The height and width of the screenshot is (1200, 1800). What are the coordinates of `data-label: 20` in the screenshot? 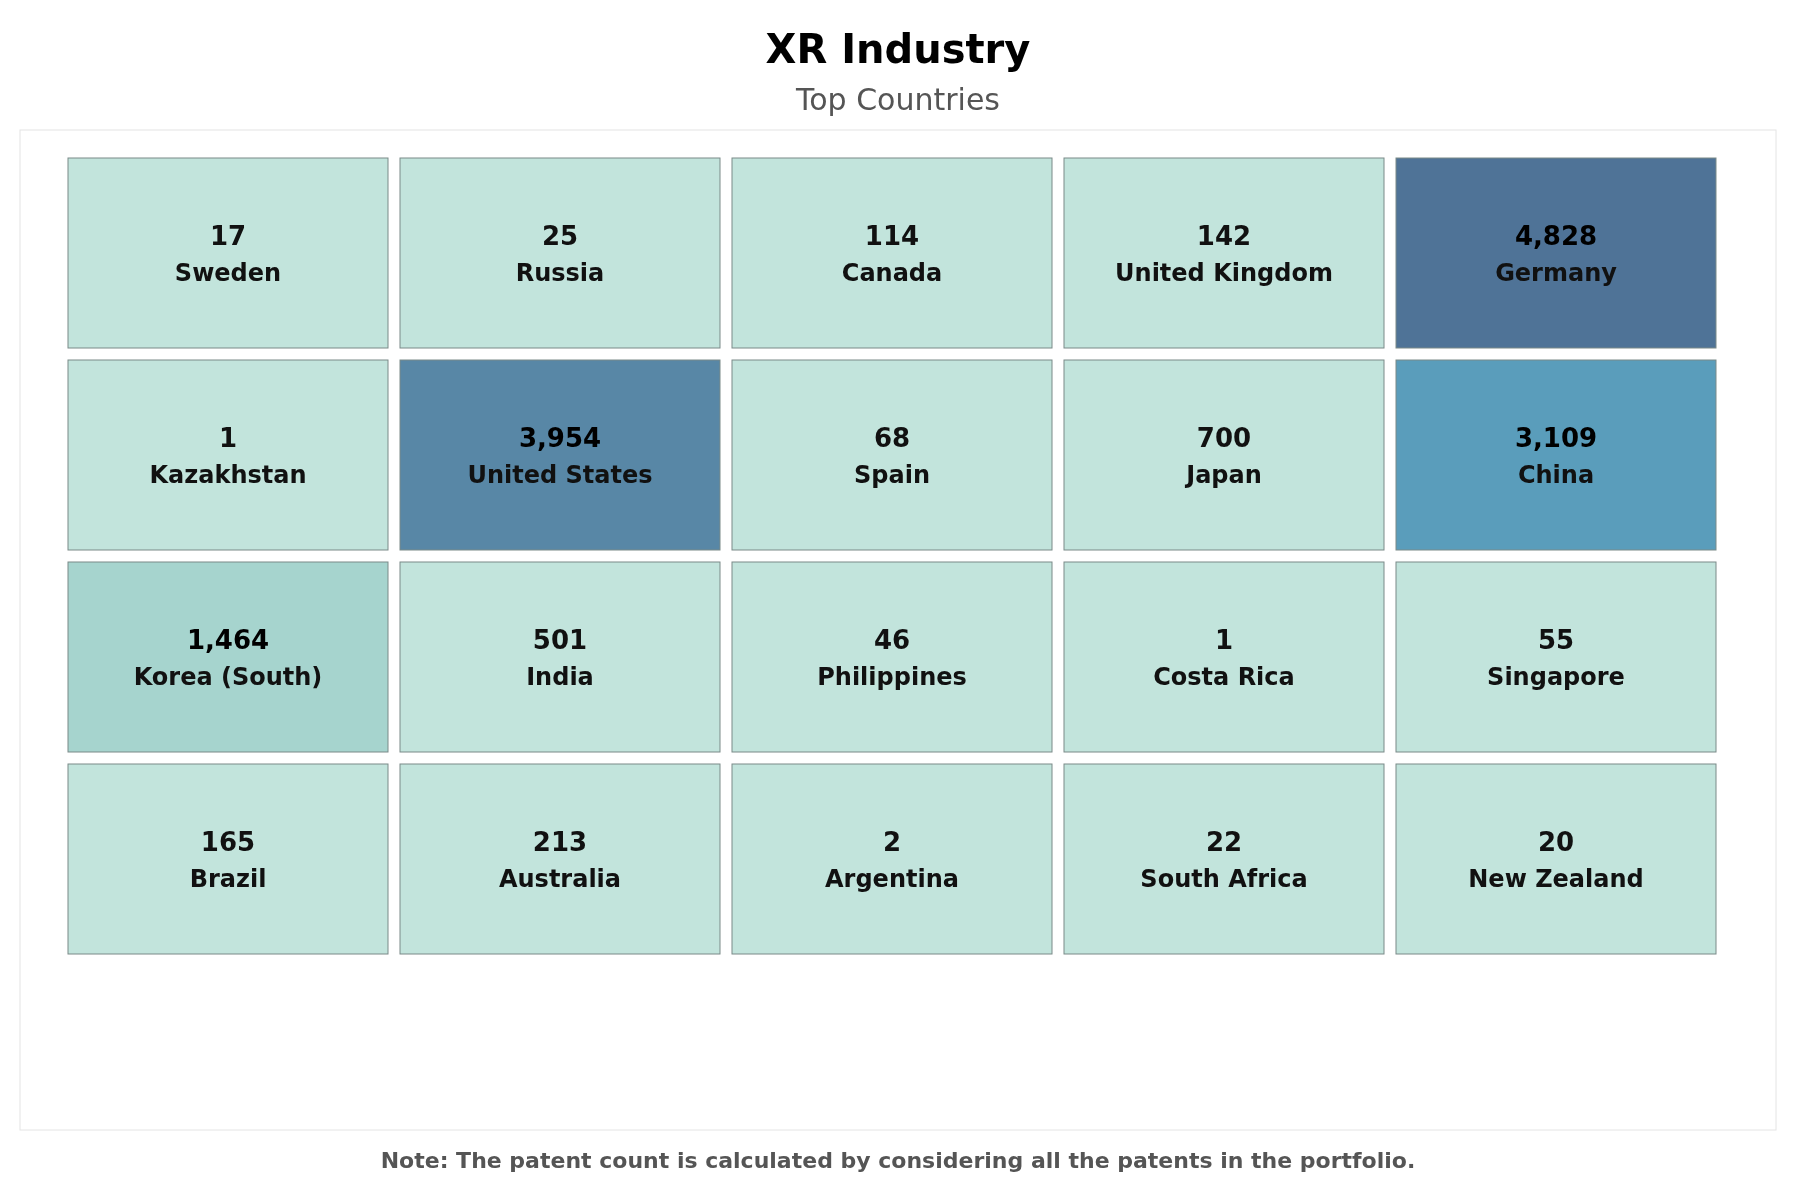 It's located at (1556, 842).